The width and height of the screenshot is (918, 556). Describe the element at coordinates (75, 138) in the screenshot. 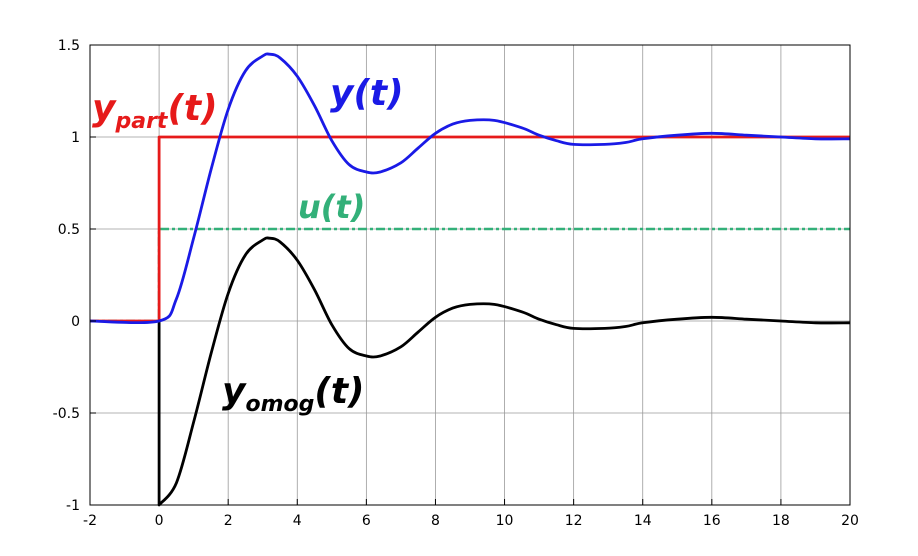

I see `y-tick-label: 1` at that location.